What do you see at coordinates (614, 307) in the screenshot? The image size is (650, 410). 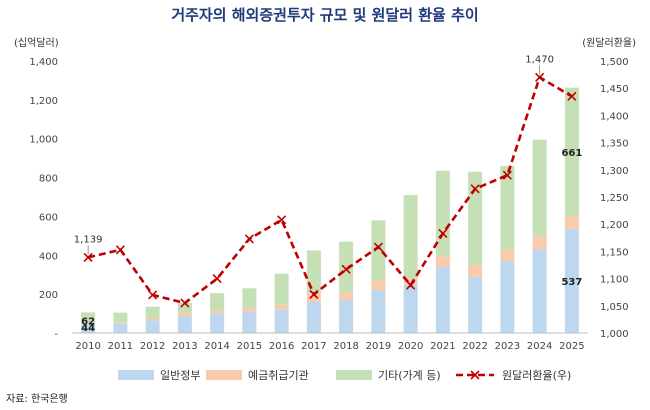 I see `y-right-tick: 1,050` at bounding box center [614, 307].